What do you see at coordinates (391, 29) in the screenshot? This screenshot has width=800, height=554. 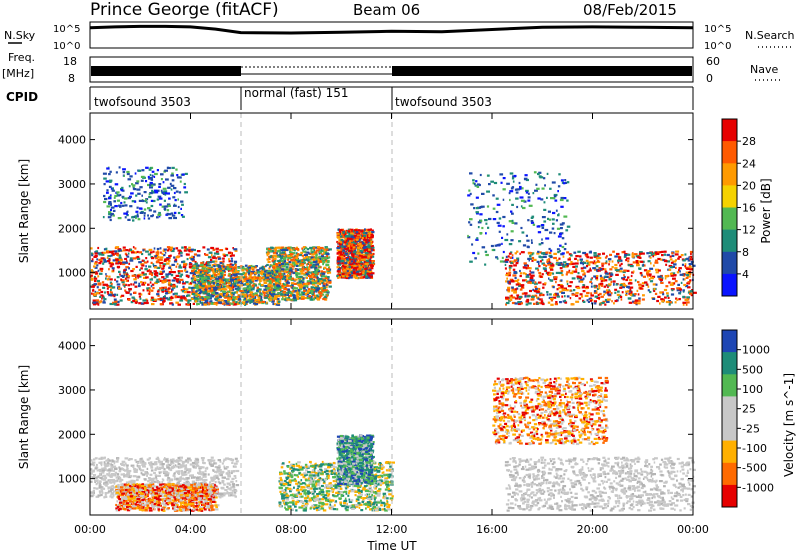 I see `noise-trace` at bounding box center [391, 29].